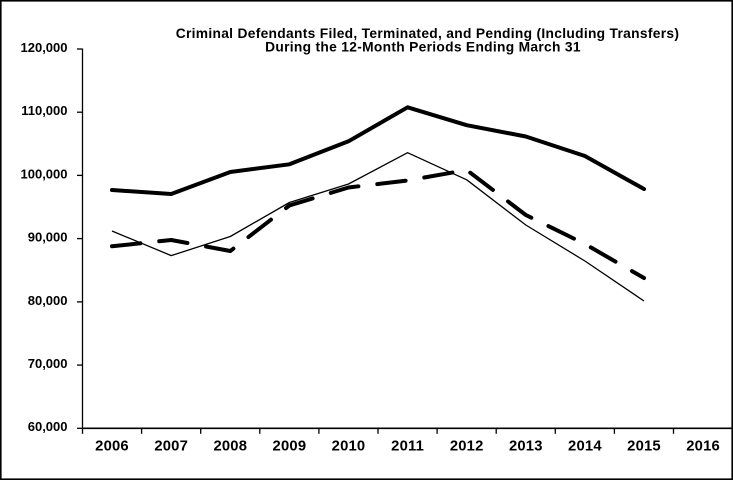  I want to click on svg-text: 100,000, so click(44, 173).